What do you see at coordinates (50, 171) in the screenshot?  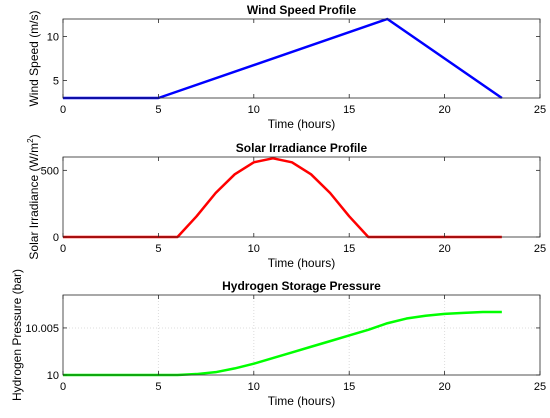 I see `y-tick-label: 500` at bounding box center [50, 171].